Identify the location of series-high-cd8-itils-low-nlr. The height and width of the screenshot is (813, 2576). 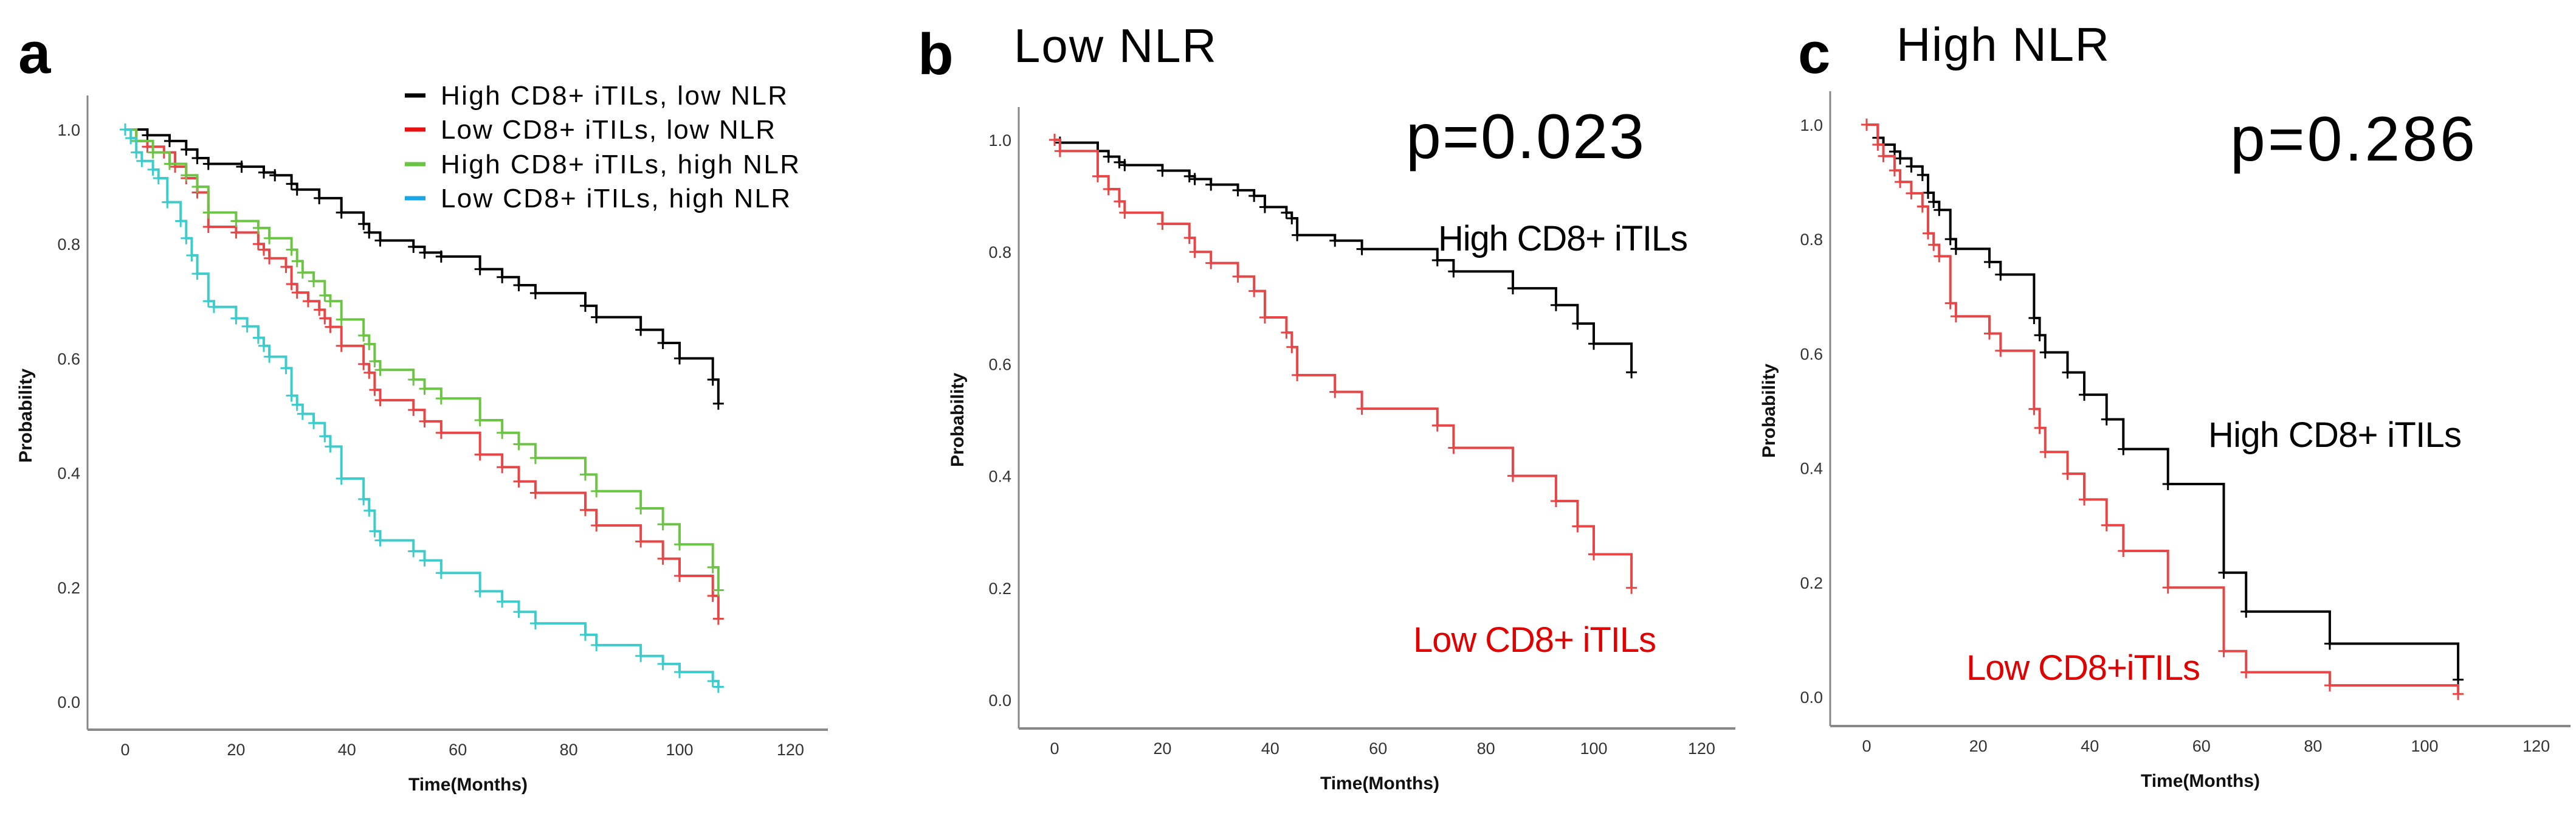
(422, 266).